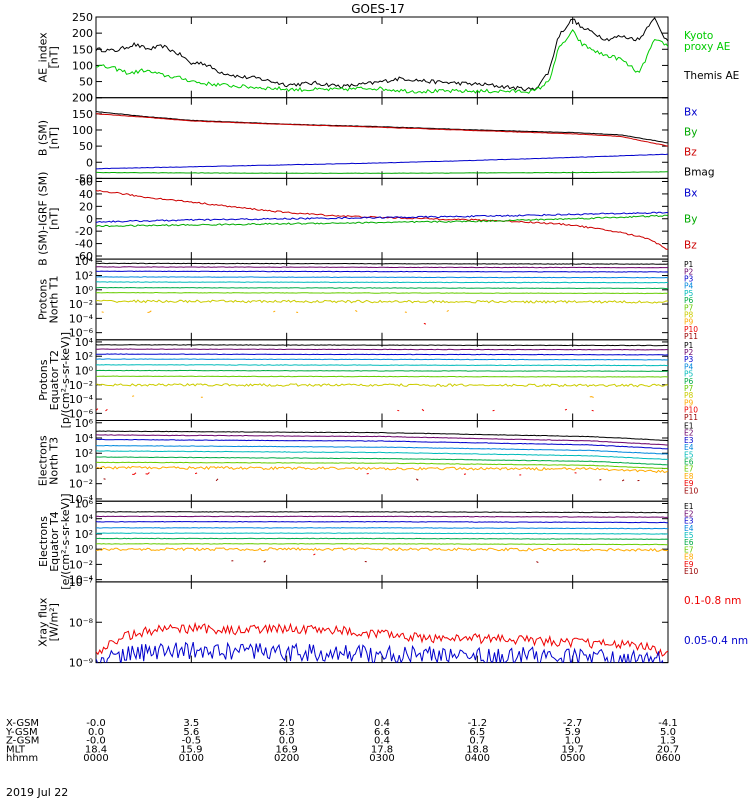 This screenshot has width=750, height=800. What do you see at coordinates (22, 723) in the screenshot?
I see `time-axis-row-label: X-GSM` at bounding box center [22, 723].